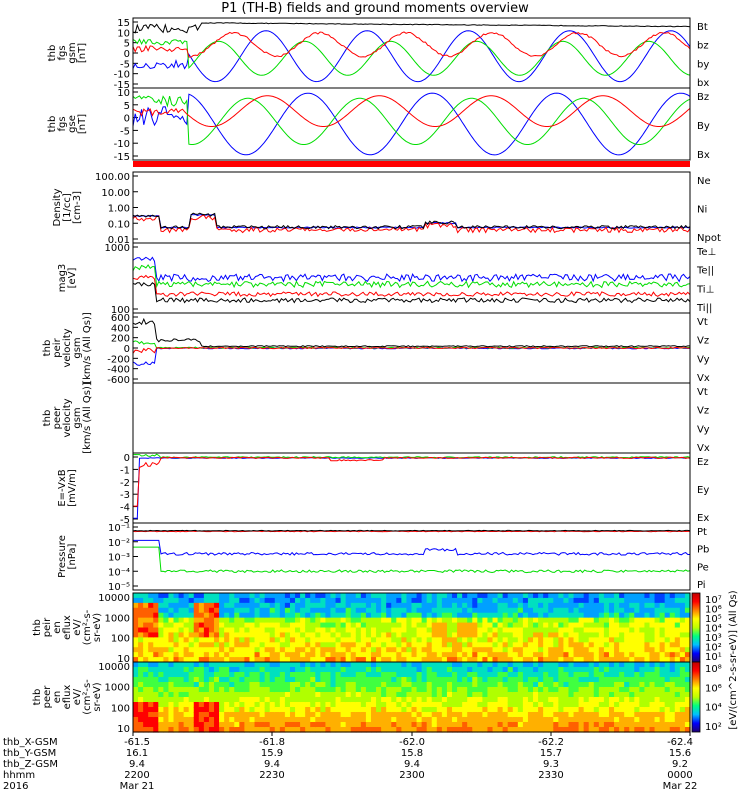 The height and width of the screenshot is (800, 750). What do you see at coordinates (123, 659) in the screenshot?
I see `ytick-label: 10` at bounding box center [123, 659].